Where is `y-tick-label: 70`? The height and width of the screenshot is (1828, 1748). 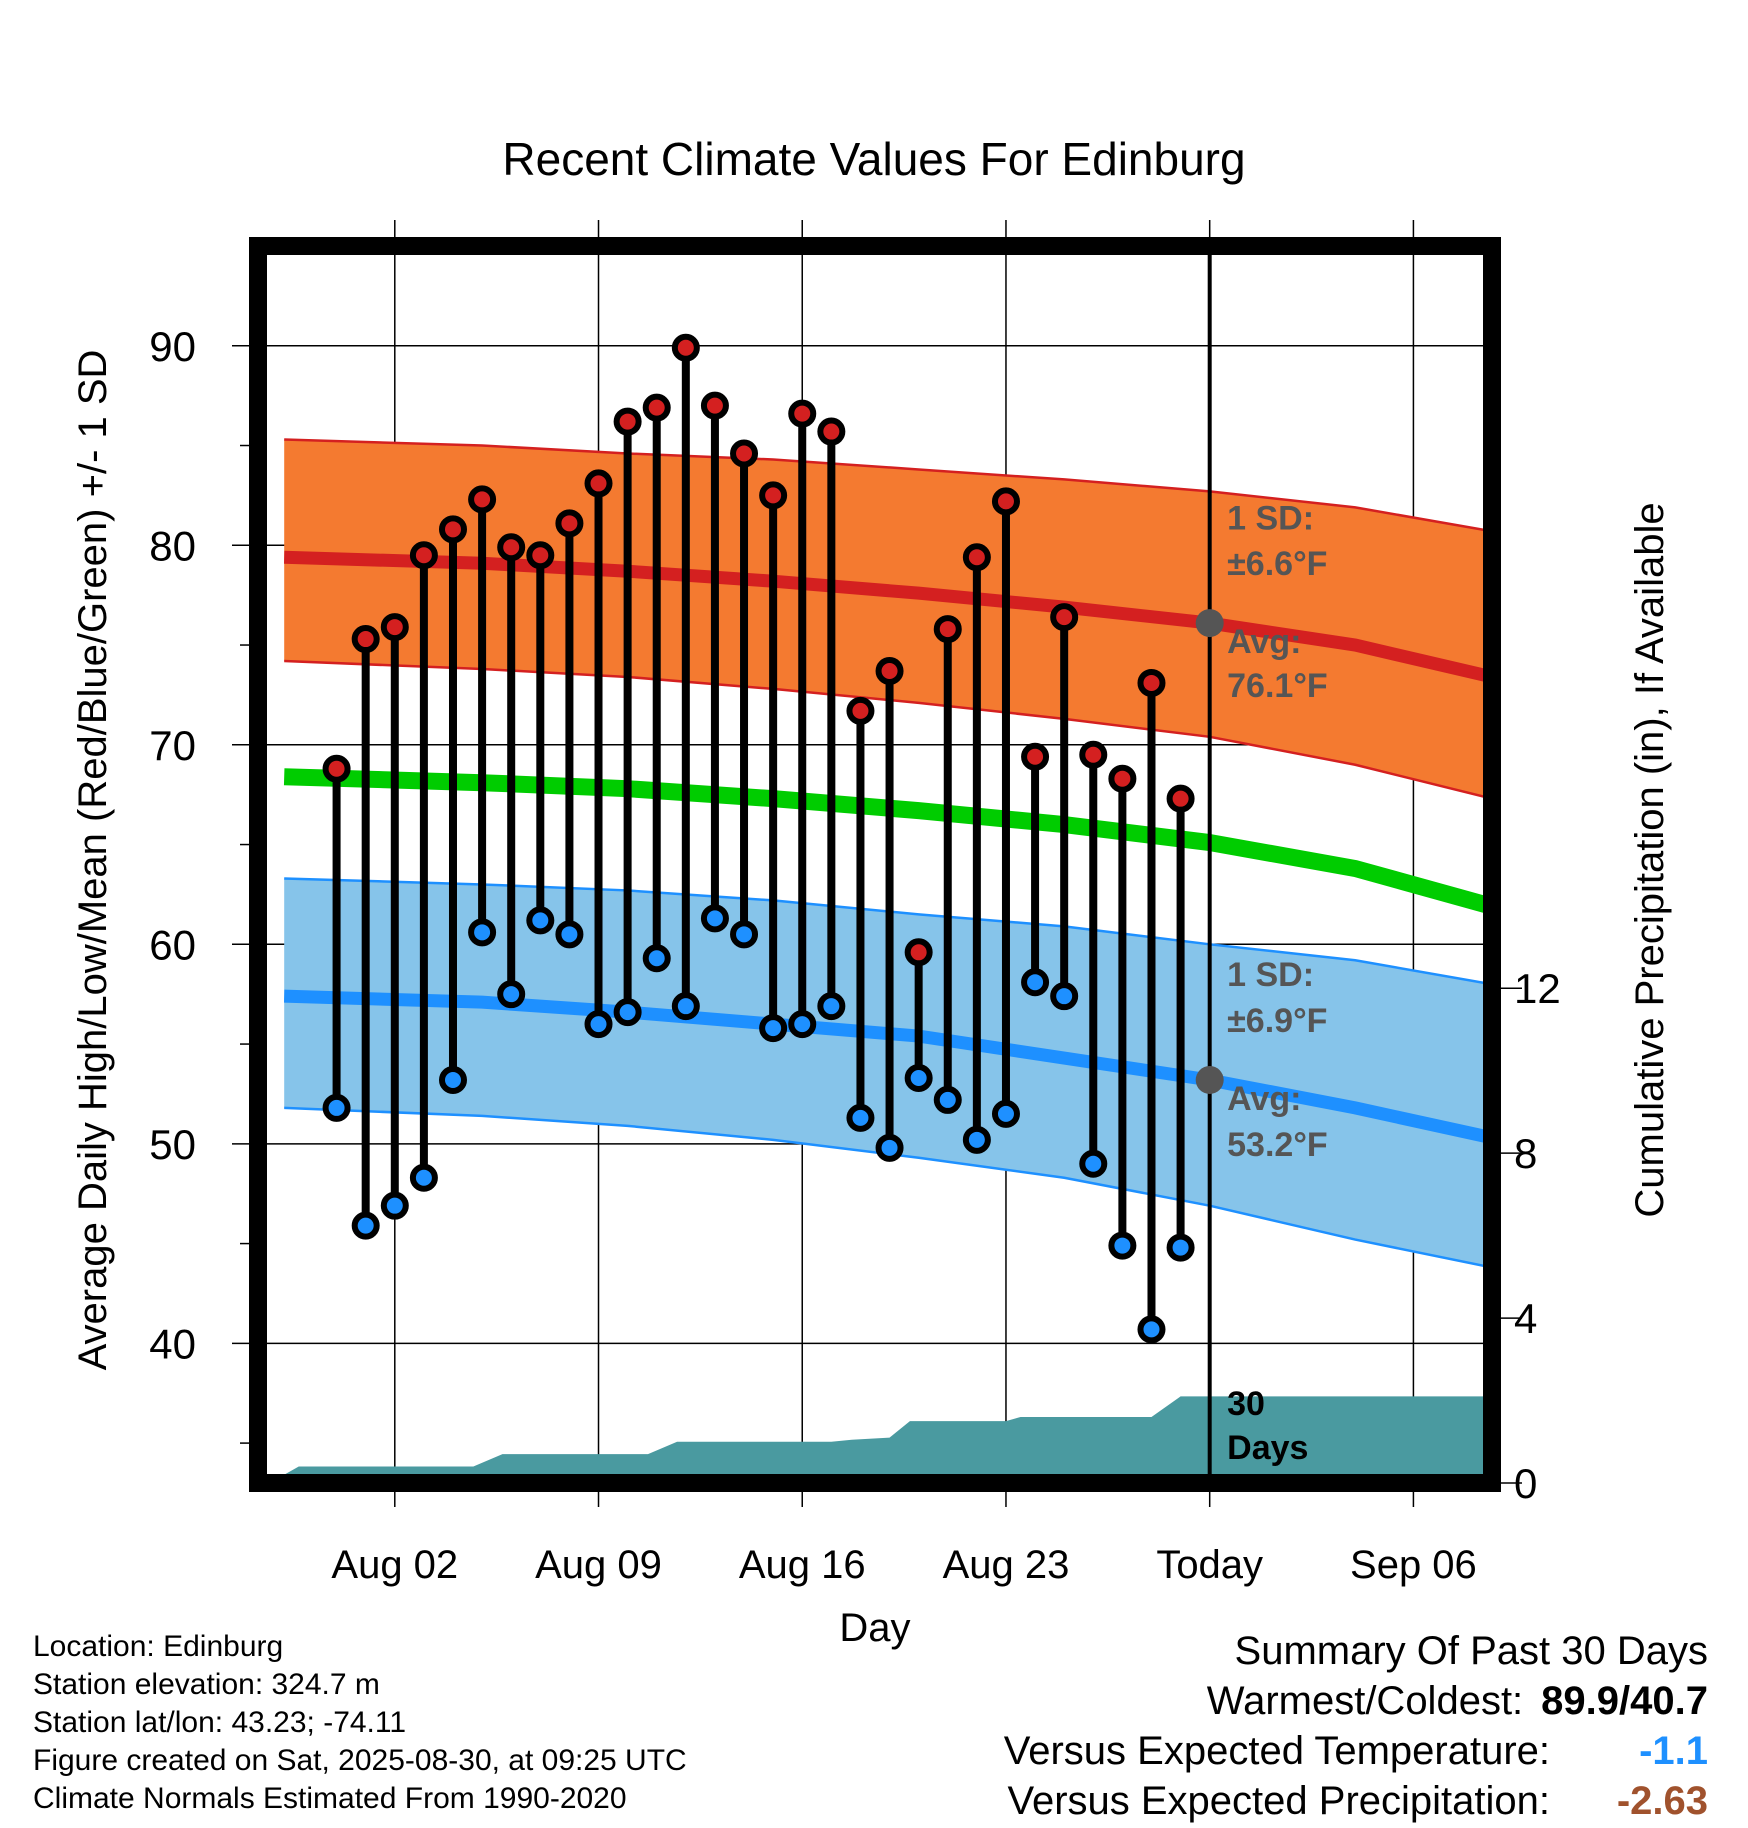 y-tick-label: 70 is located at coordinates (172, 745).